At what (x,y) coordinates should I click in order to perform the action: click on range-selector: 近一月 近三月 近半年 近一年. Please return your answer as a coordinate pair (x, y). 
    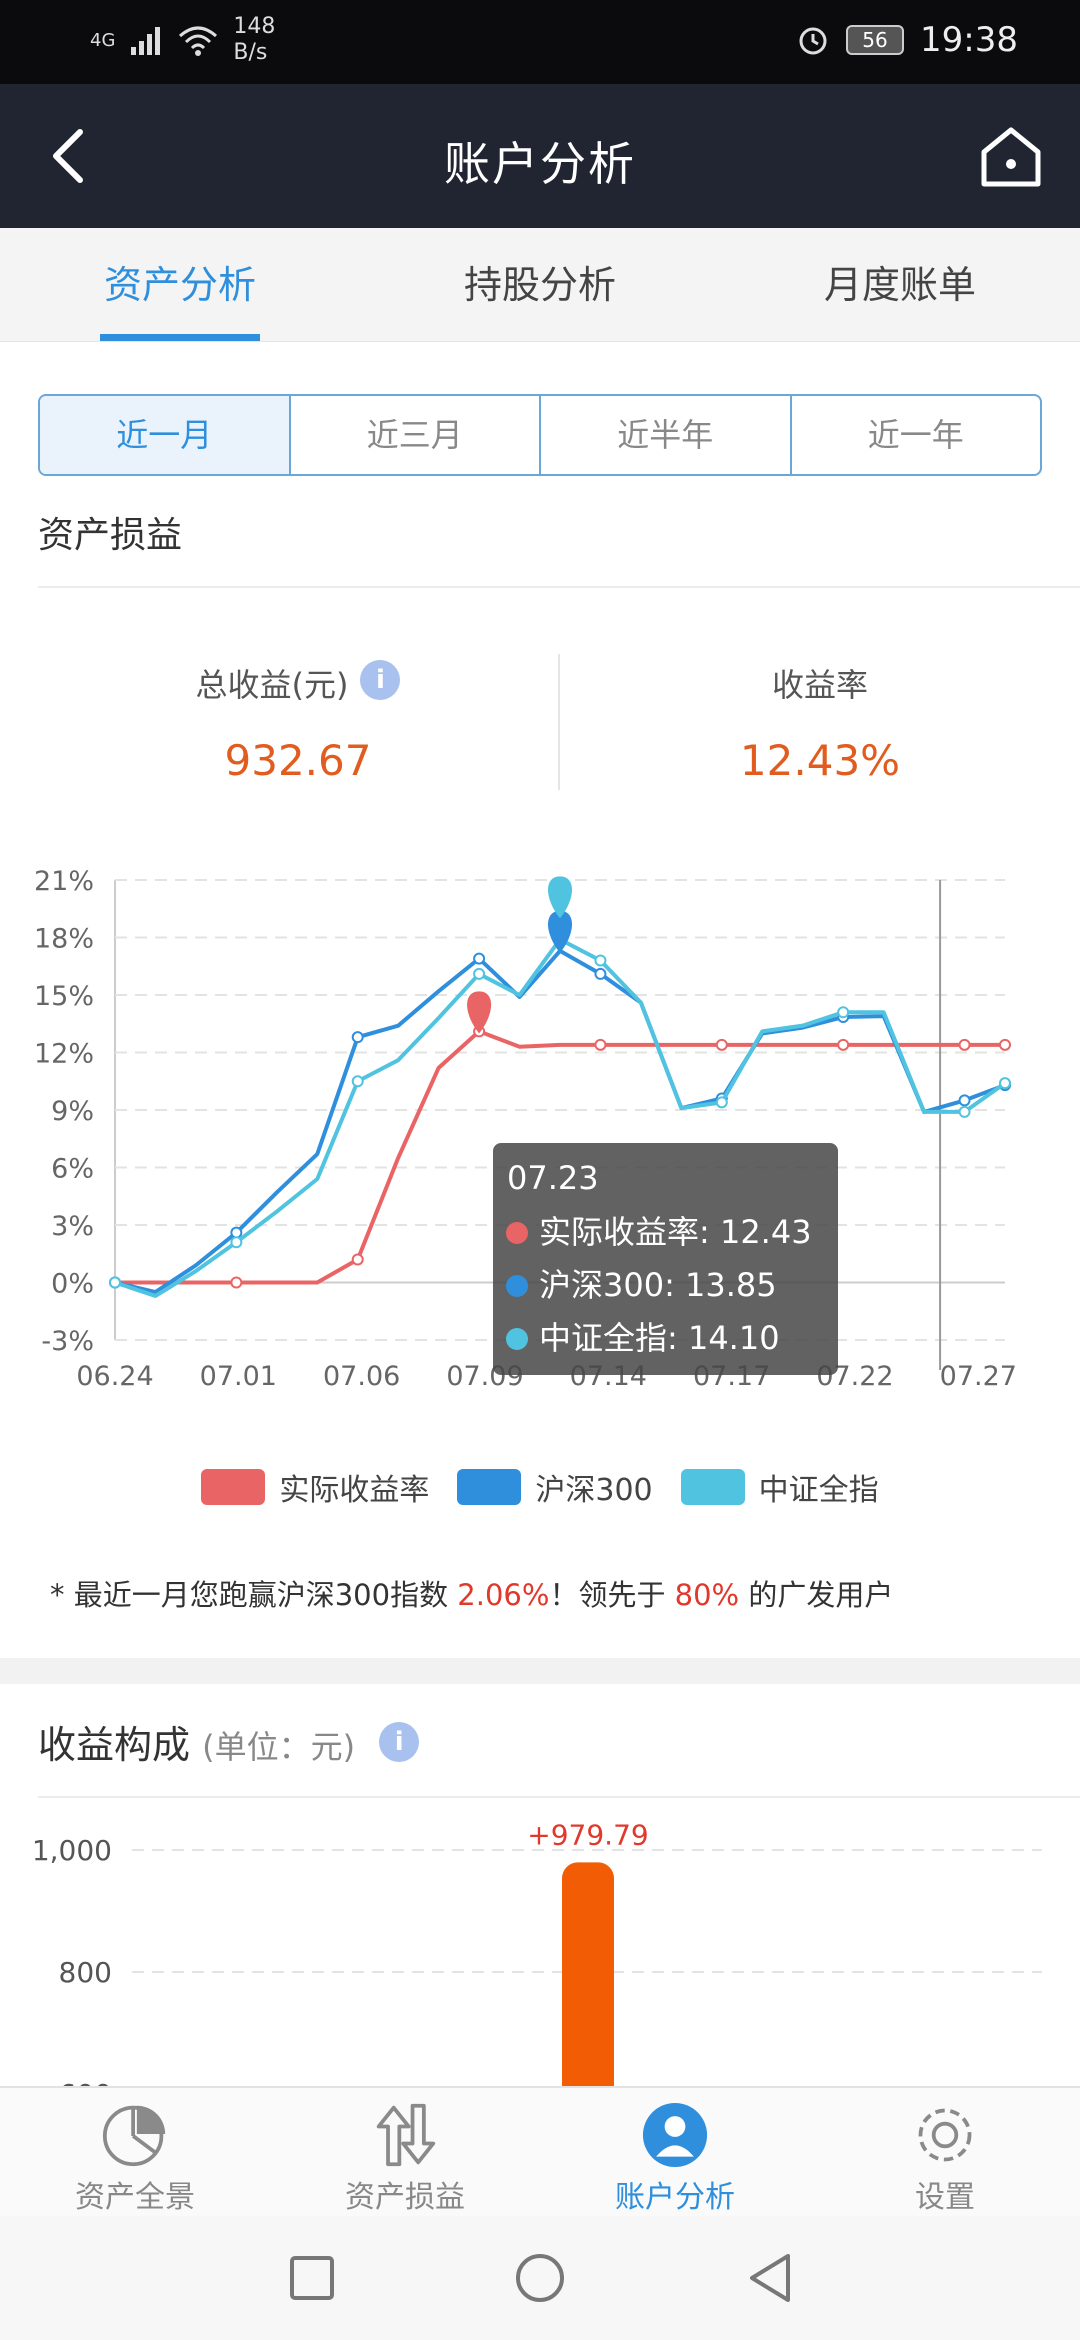
    Looking at the image, I should click on (540, 435).